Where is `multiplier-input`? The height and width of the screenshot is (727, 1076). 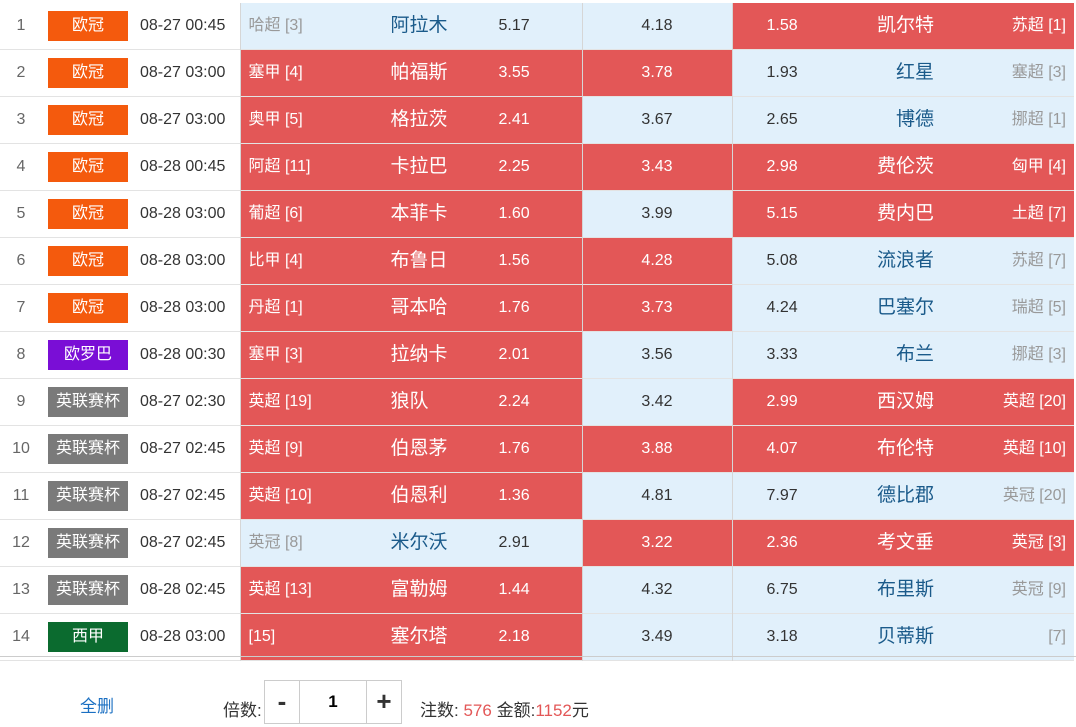 multiplier-input is located at coordinates (333, 702).